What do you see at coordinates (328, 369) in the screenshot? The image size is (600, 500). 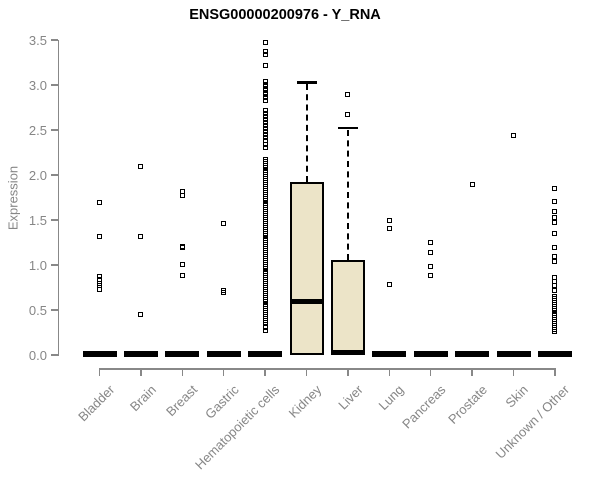 I see `x-axis-line` at bounding box center [328, 369].